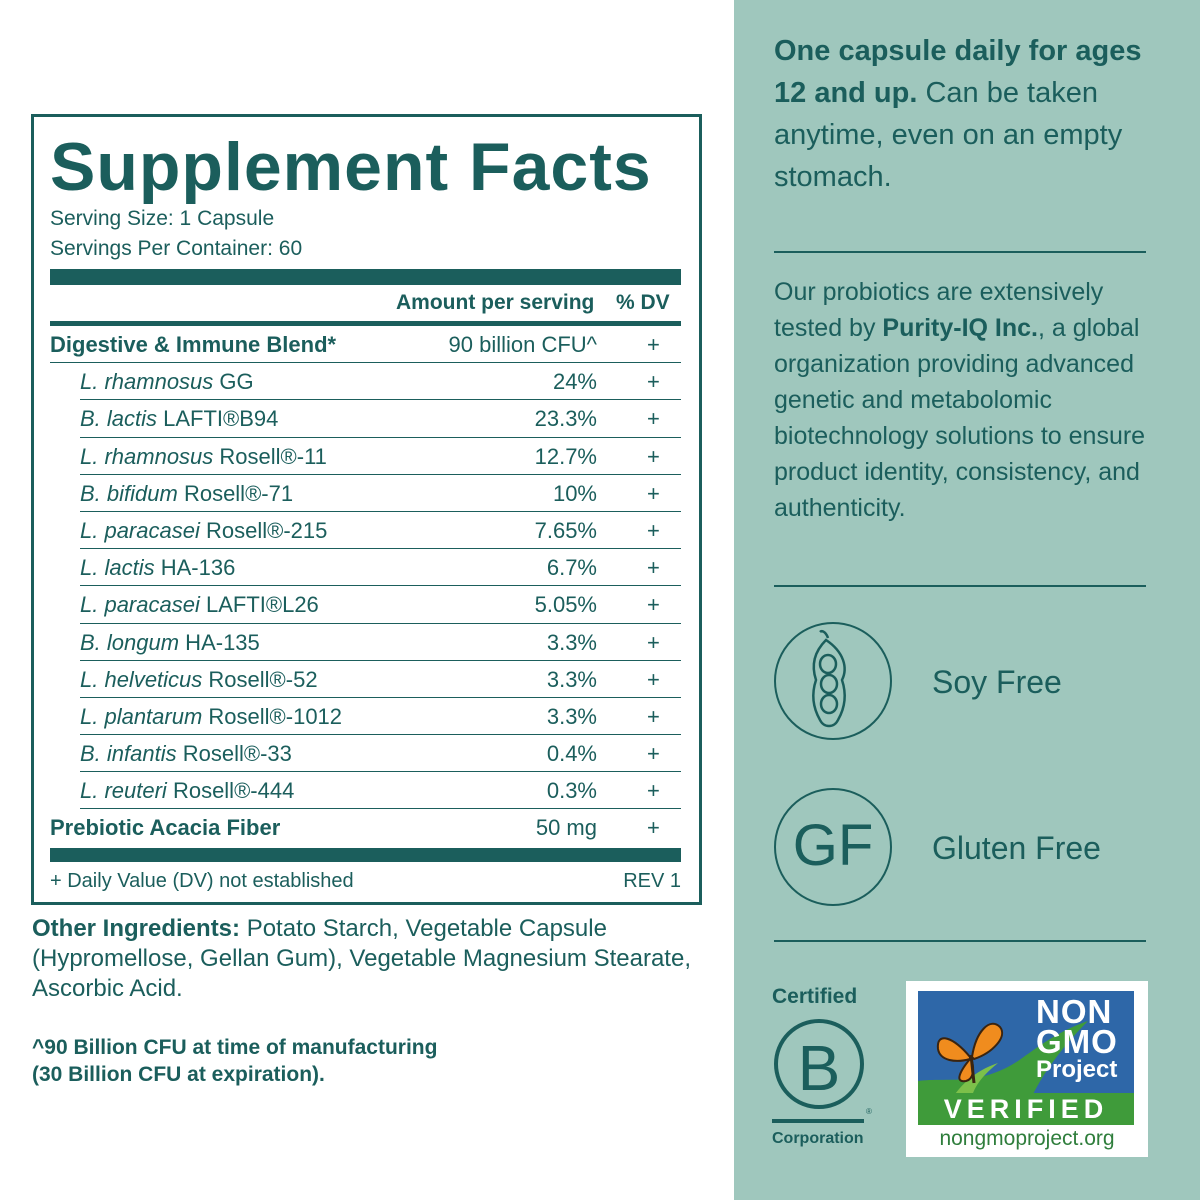 This screenshot has height=1200, width=1200. What do you see at coordinates (495, 302) in the screenshot?
I see `amount-column-header: Amount per serving` at bounding box center [495, 302].